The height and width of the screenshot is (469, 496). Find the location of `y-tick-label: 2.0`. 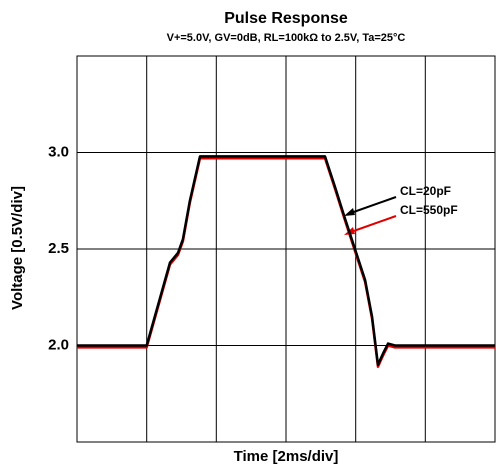

y-tick-label: 2.0 is located at coordinates (58, 344).